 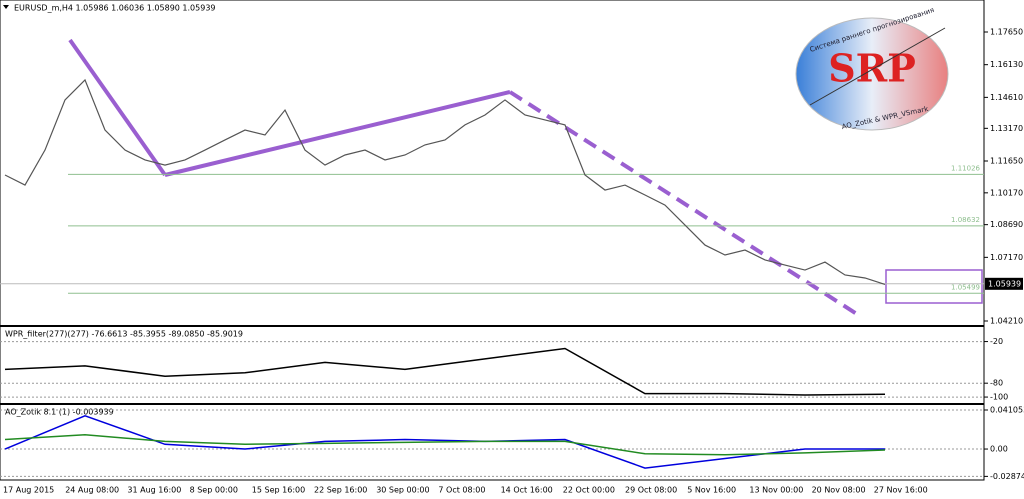 What do you see at coordinates (1006, 192) in the screenshot?
I see `y-tick-label: 1.10170` at bounding box center [1006, 192].